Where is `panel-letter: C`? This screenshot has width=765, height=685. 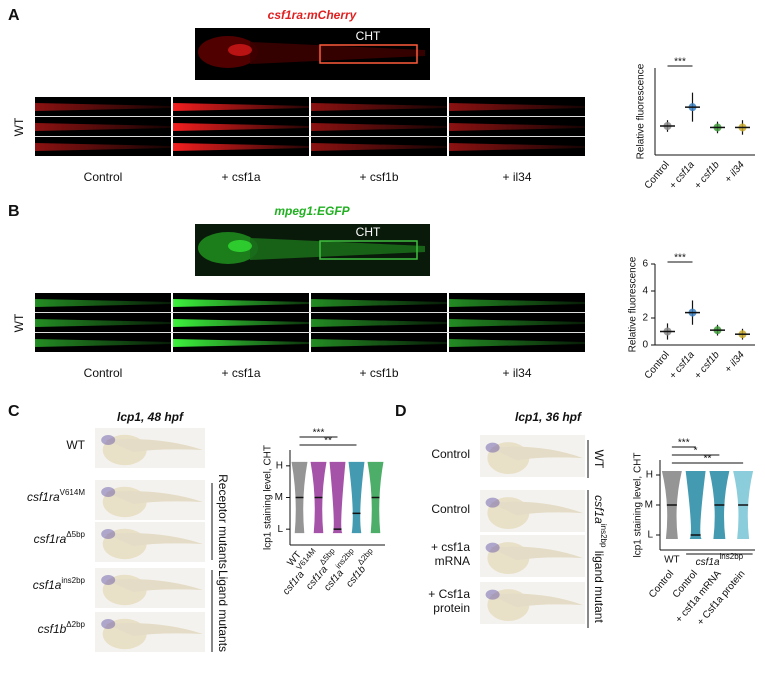 panel-letter: C is located at coordinates (14, 411).